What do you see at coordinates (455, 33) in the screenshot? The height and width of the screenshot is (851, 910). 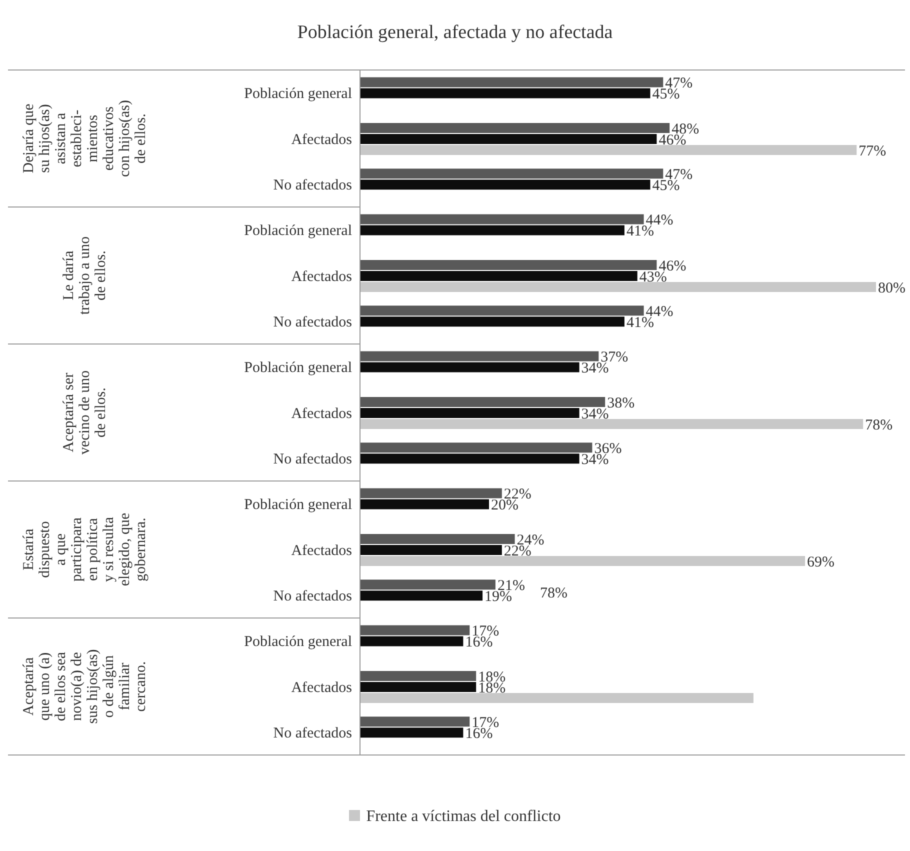 I see `chart-title: Población general, afectada y no afectada` at bounding box center [455, 33].